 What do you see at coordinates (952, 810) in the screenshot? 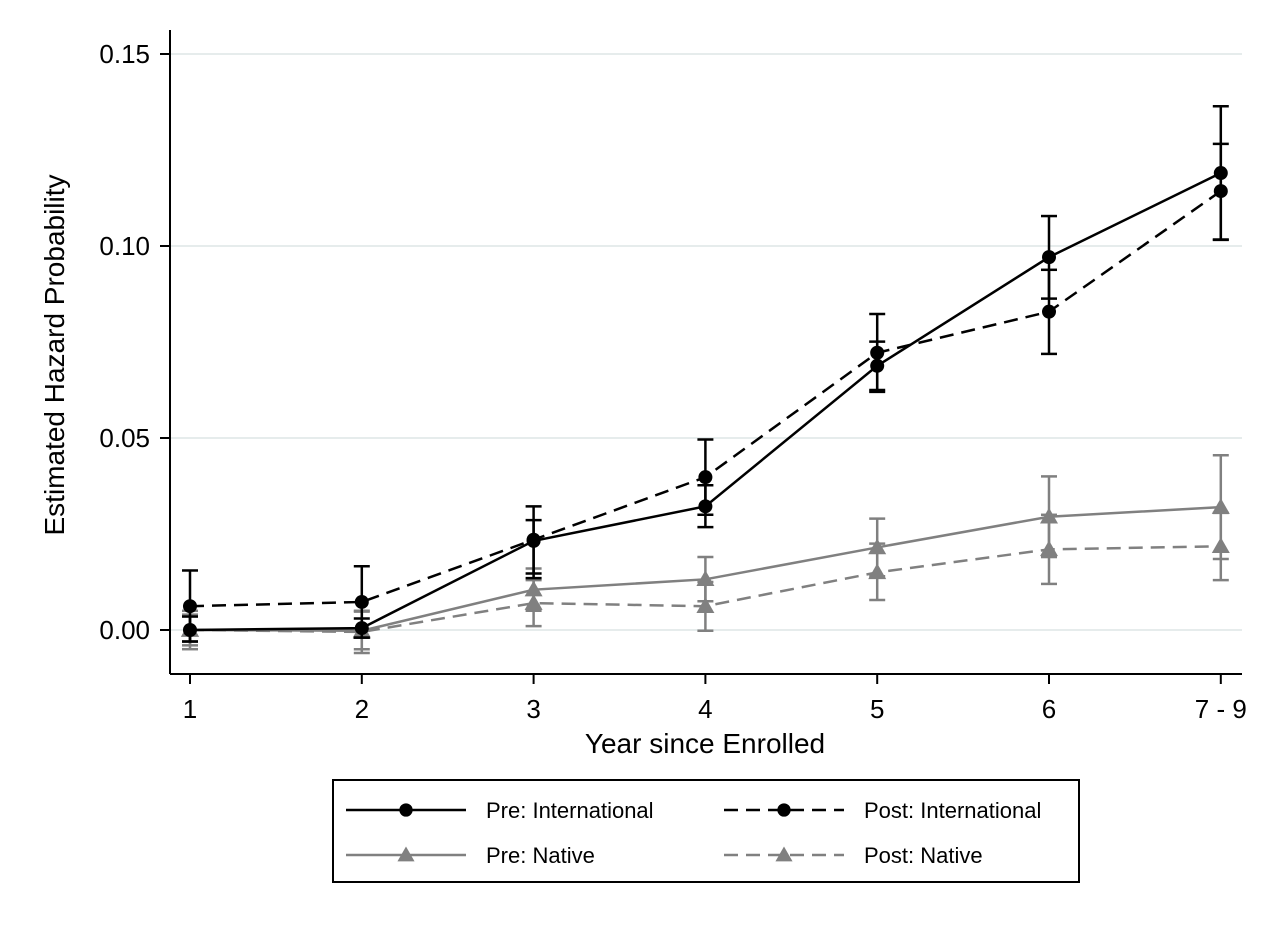
I see `legend-label: Post: International` at bounding box center [952, 810].